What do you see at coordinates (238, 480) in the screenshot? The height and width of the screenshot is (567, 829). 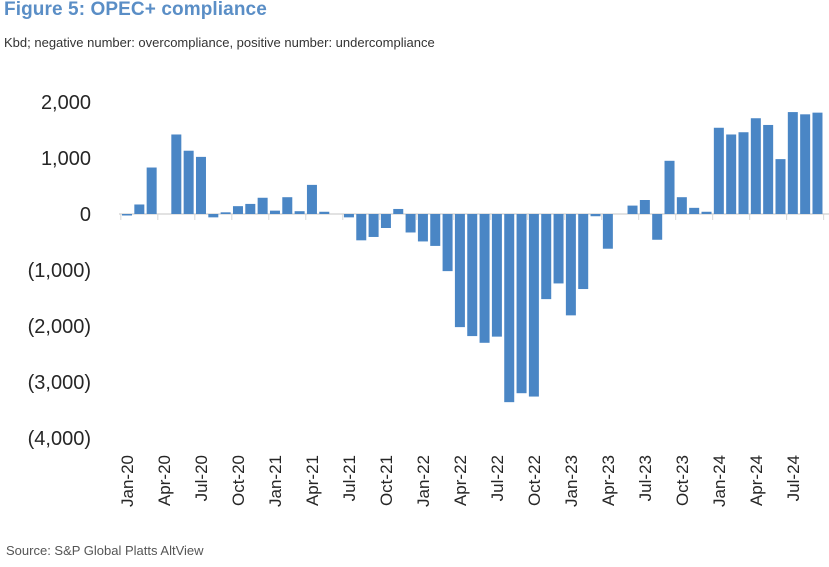 I see `x-tick-label: Oct-20` at bounding box center [238, 480].